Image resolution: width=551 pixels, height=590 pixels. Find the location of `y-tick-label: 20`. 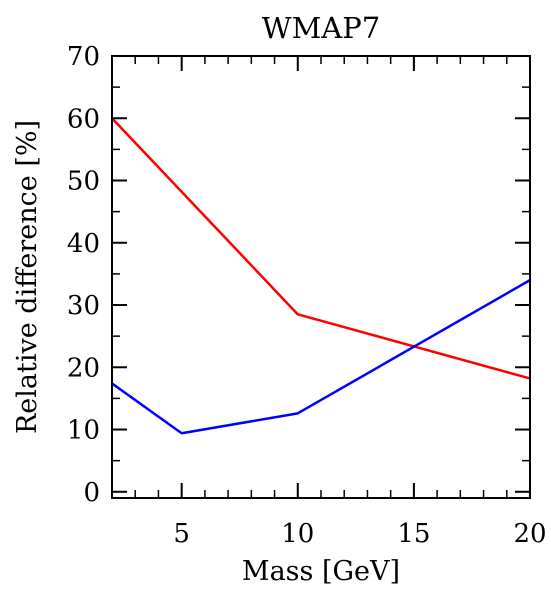

y-tick-label: 20 is located at coordinates (83, 368).